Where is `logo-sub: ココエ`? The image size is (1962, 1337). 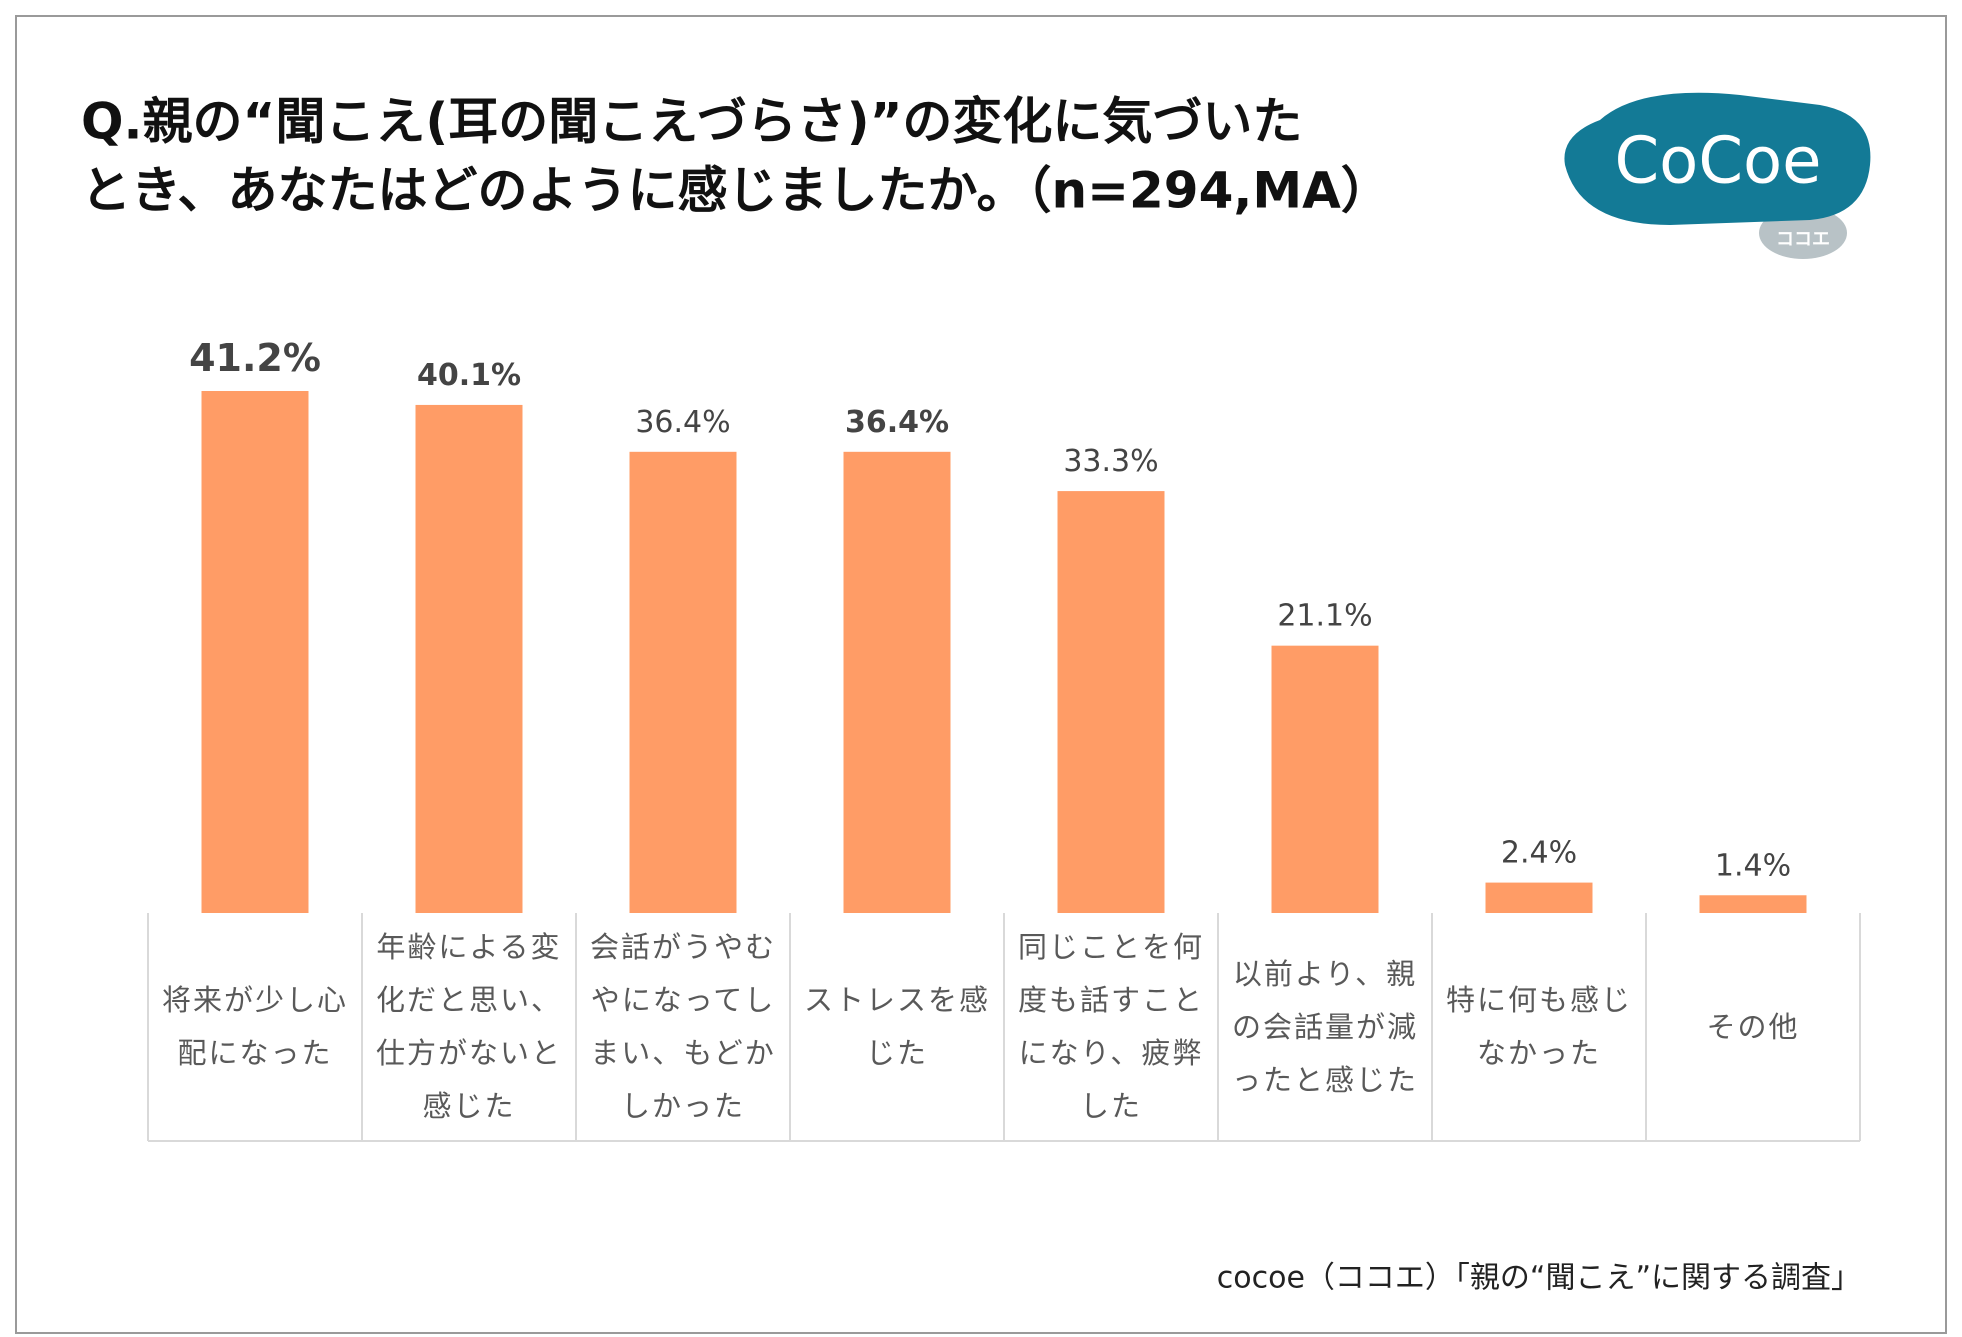
logo-sub: ココエ is located at coordinates (1803, 239).